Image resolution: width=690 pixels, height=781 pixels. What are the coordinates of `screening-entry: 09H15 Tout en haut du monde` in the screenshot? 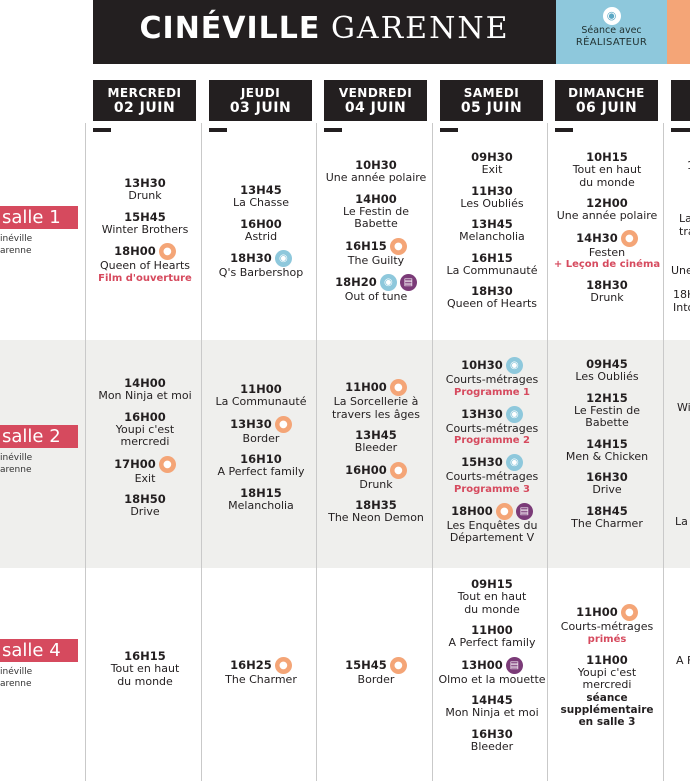 It's located at (492, 596).